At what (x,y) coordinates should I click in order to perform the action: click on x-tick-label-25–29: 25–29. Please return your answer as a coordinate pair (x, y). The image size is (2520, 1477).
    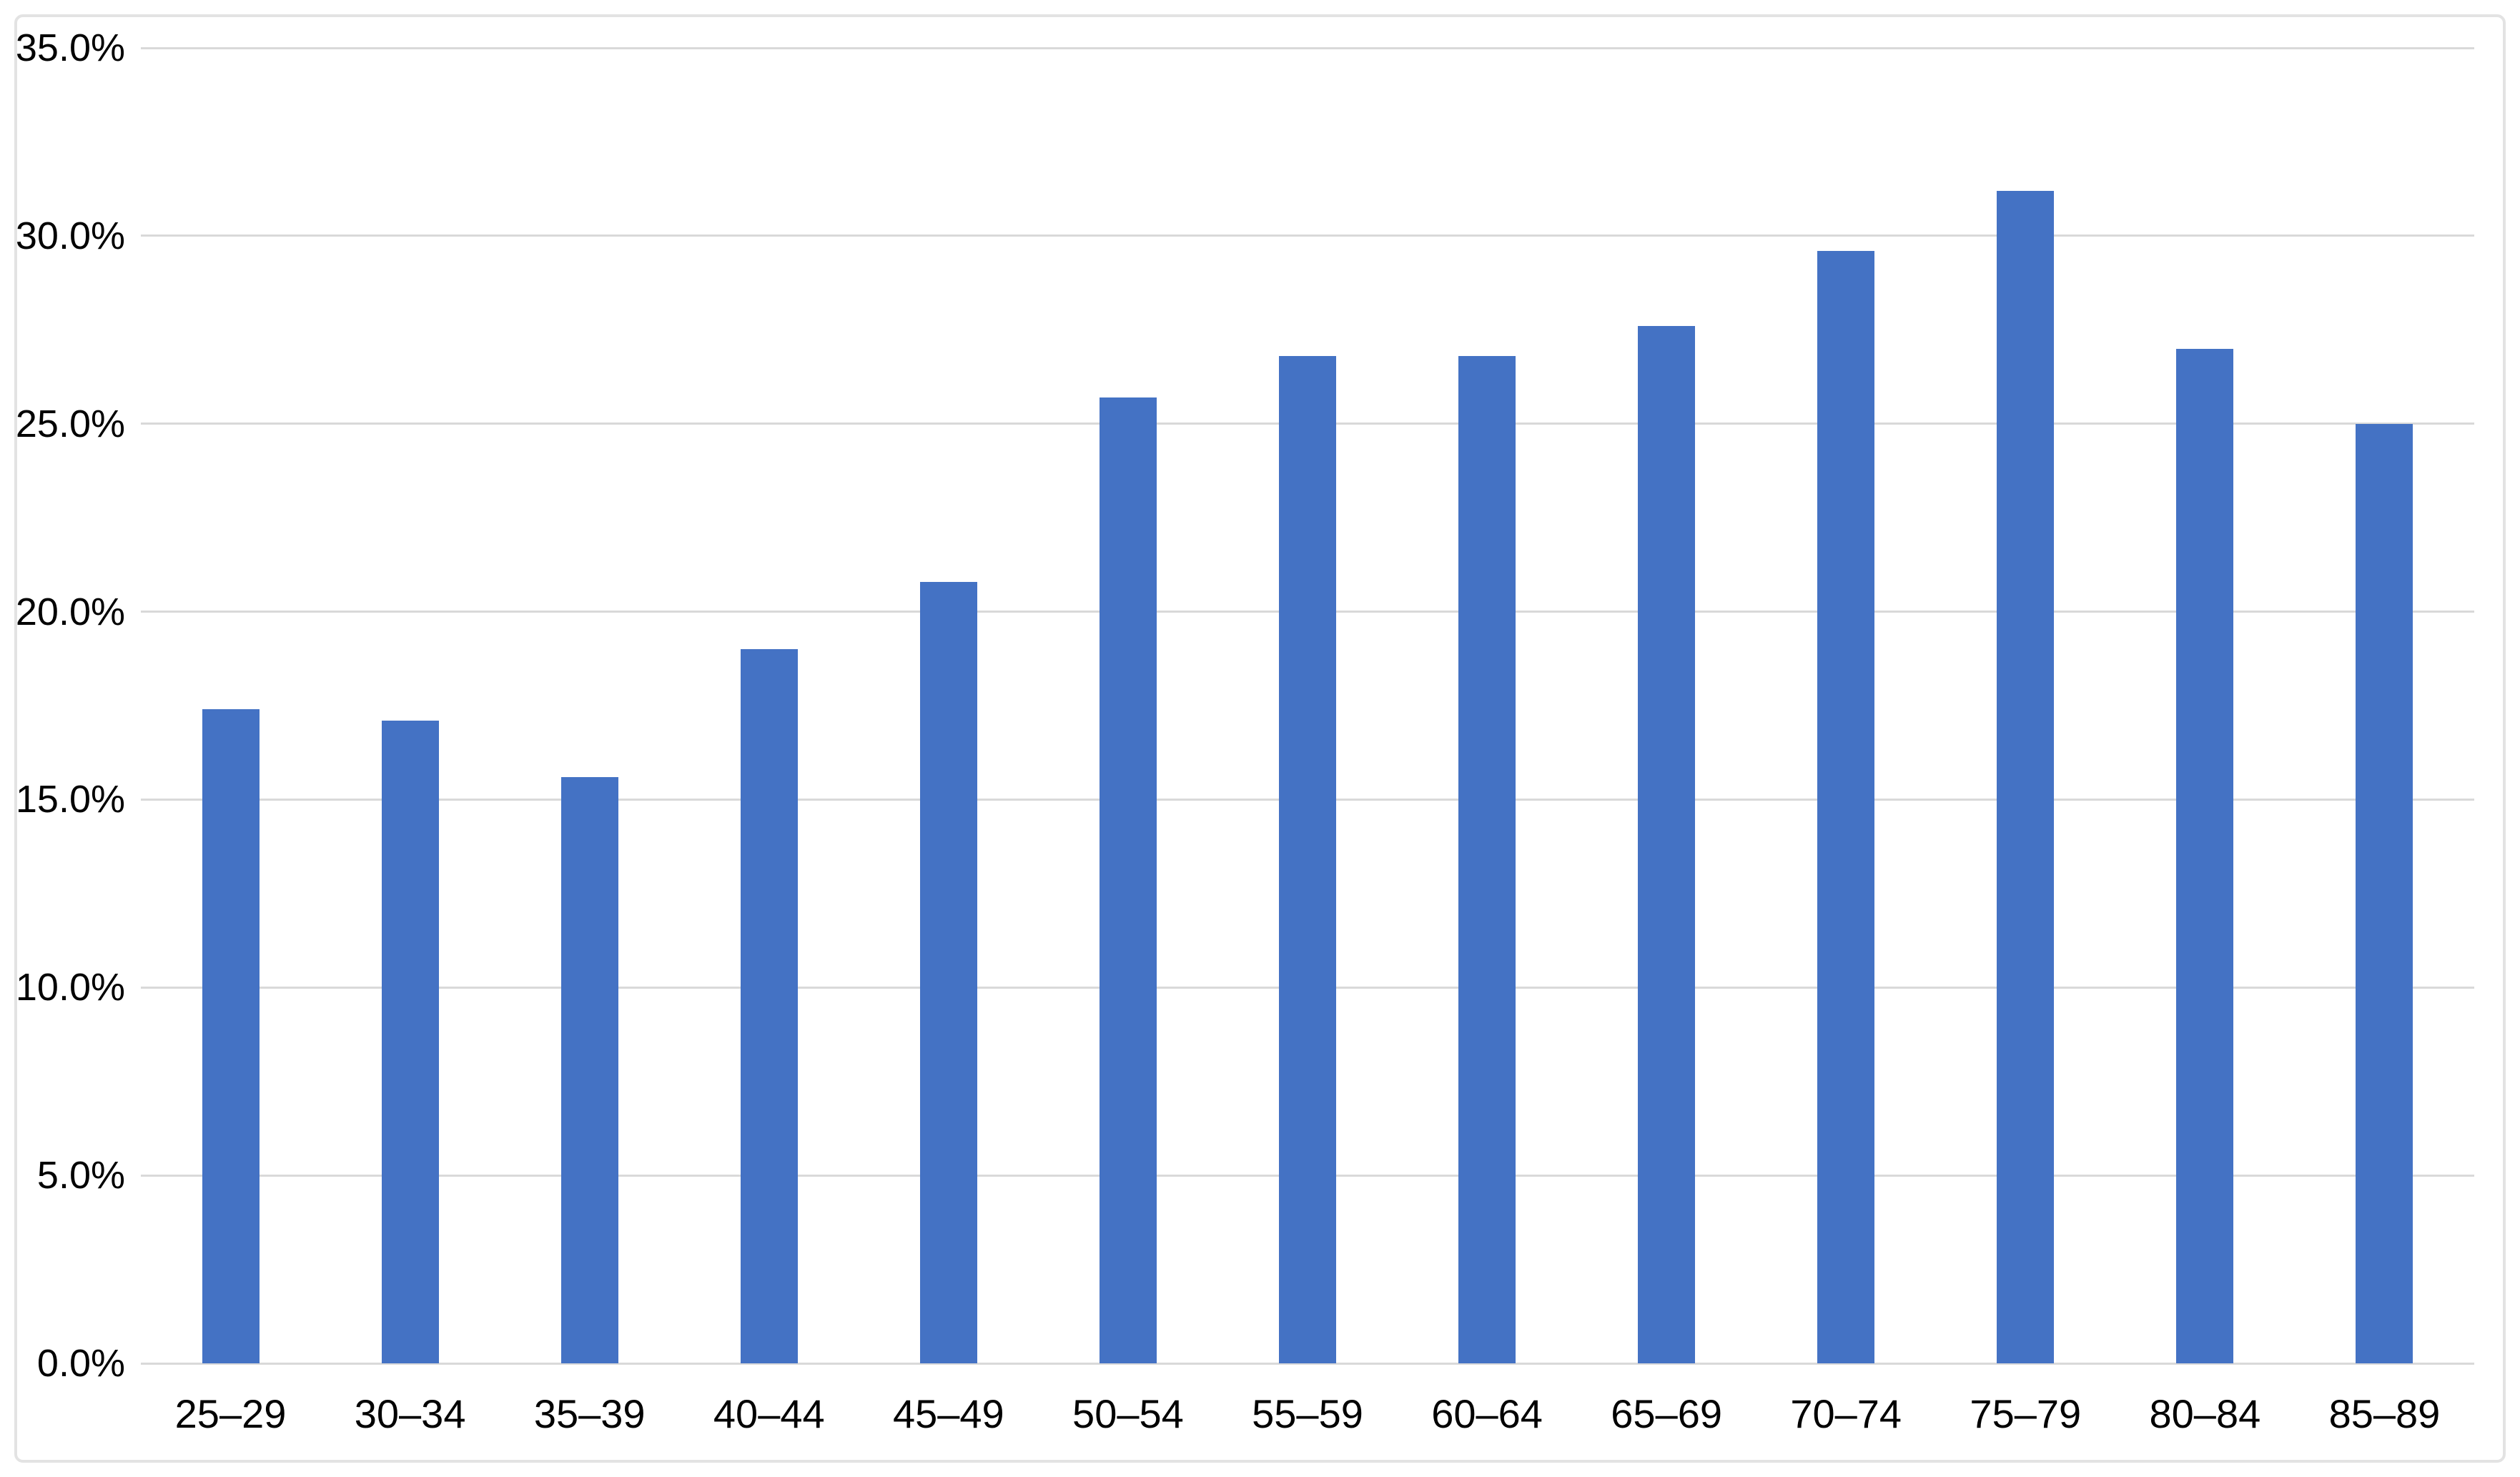
    Looking at the image, I should click on (230, 1413).